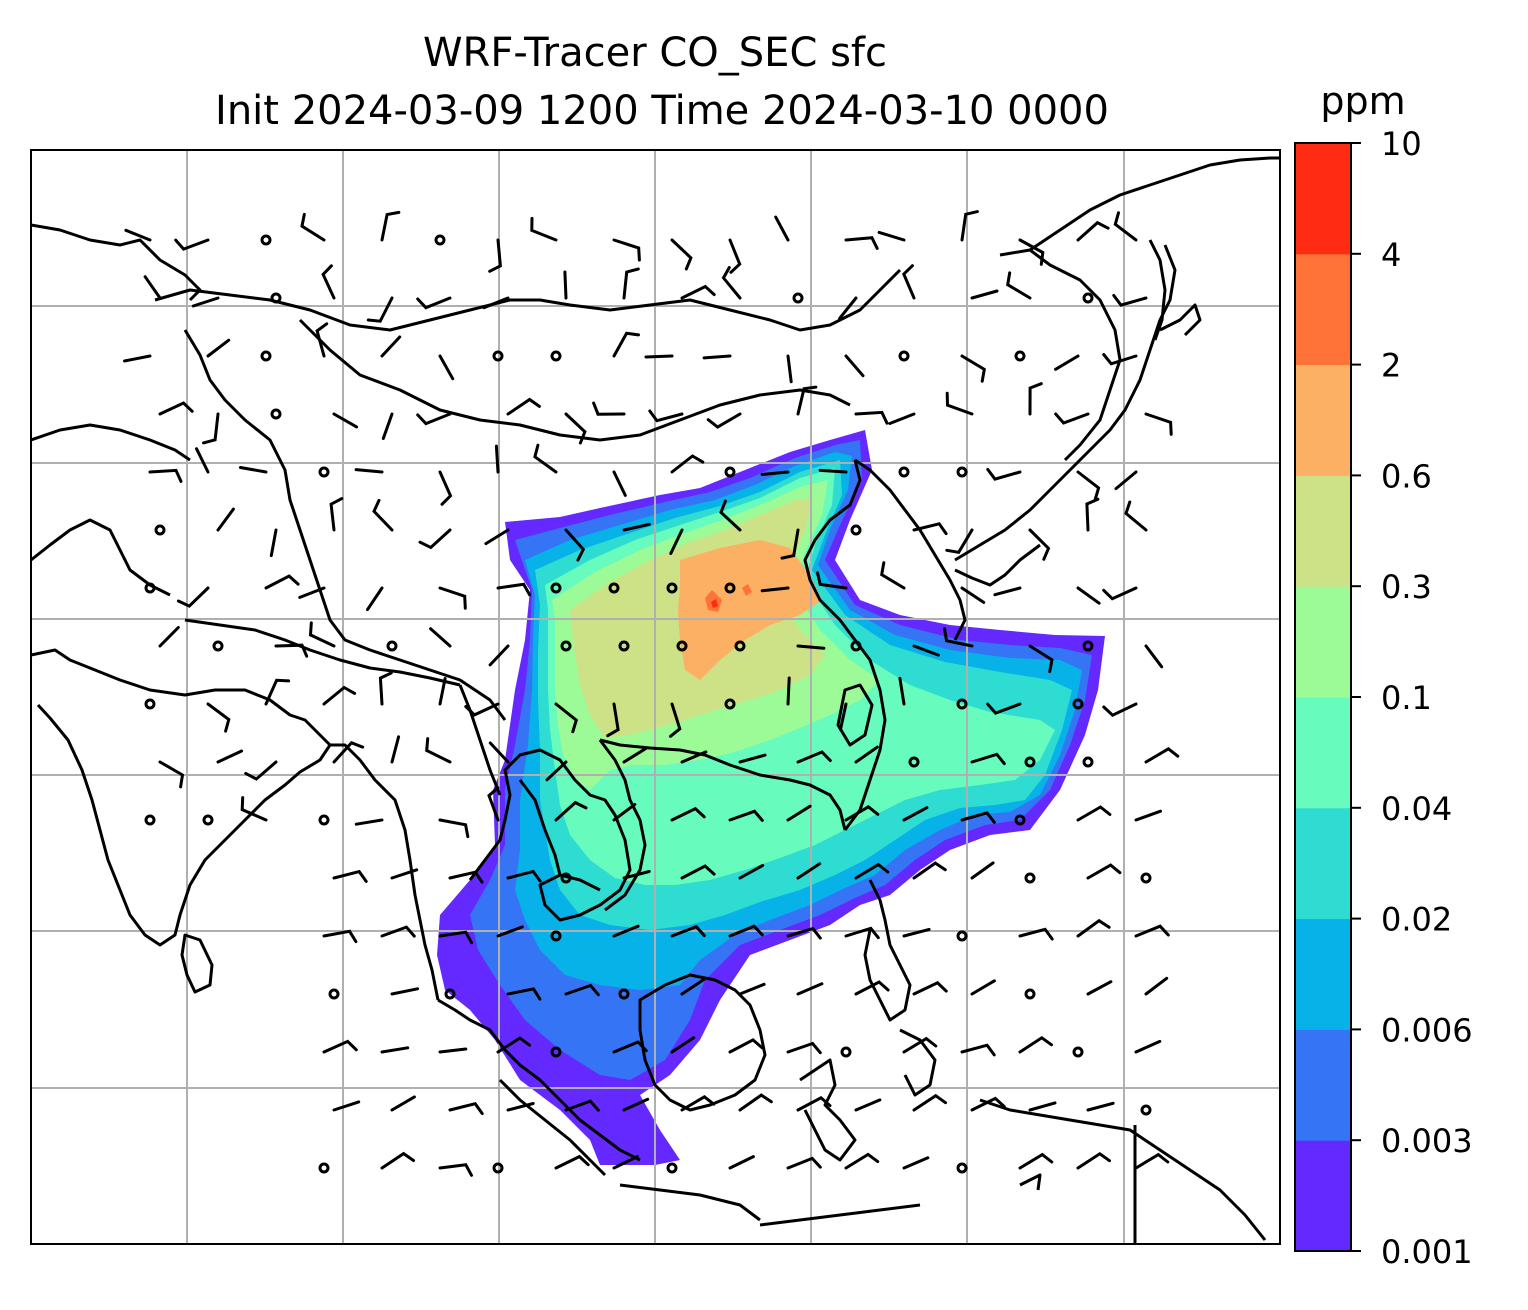 The height and width of the screenshot is (1310, 1528). I want to click on border-laos-thai, so click(540, 827).